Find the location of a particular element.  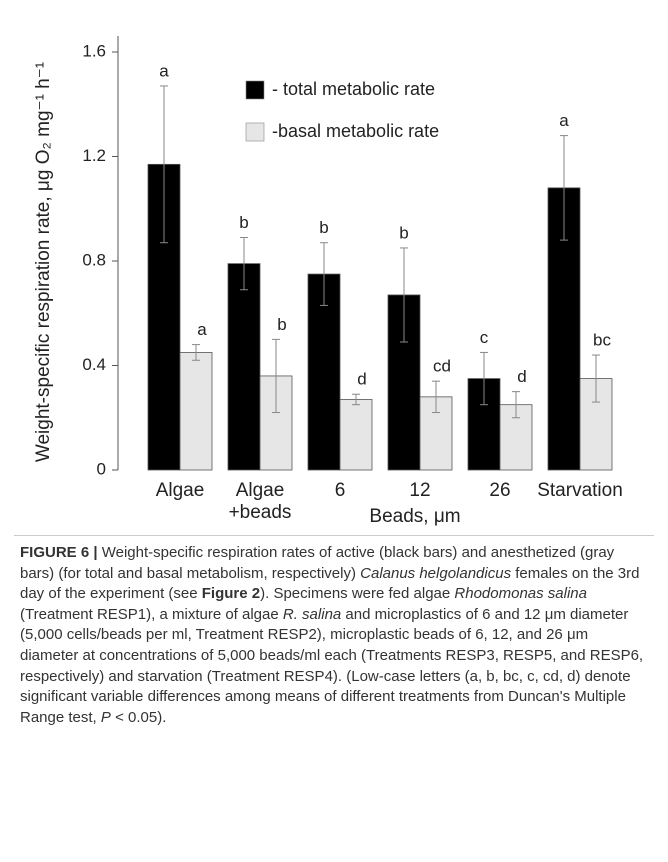

x-tick-label: Starvation is located at coordinates (580, 490).